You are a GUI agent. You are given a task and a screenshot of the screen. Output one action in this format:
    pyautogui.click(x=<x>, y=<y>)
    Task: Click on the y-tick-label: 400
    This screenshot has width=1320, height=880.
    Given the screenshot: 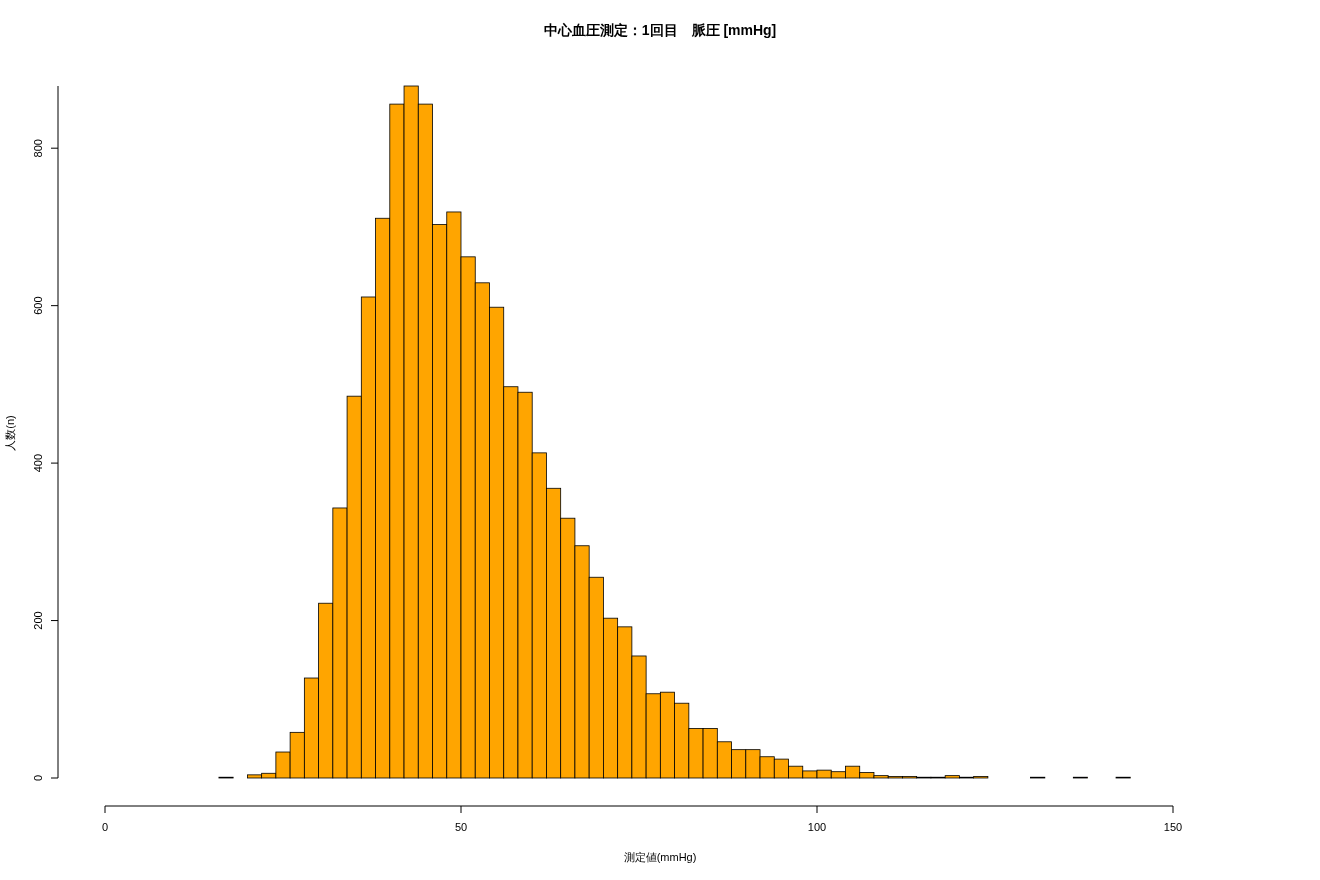 What is the action you would take?
    pyautogui.click(x=38, y=463)
    